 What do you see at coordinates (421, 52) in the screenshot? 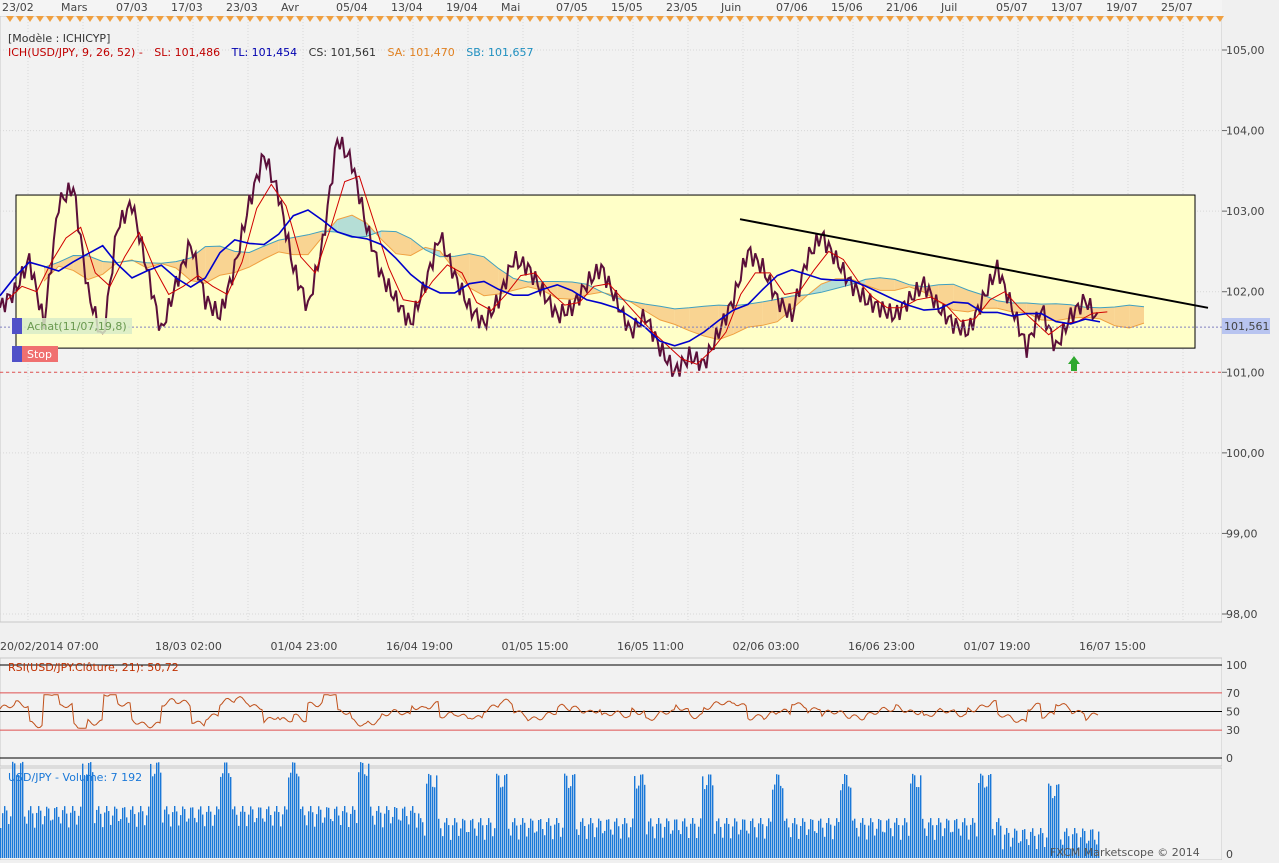
I see `legend-sa: SA: 101,470` at bounding box center [421, 52].